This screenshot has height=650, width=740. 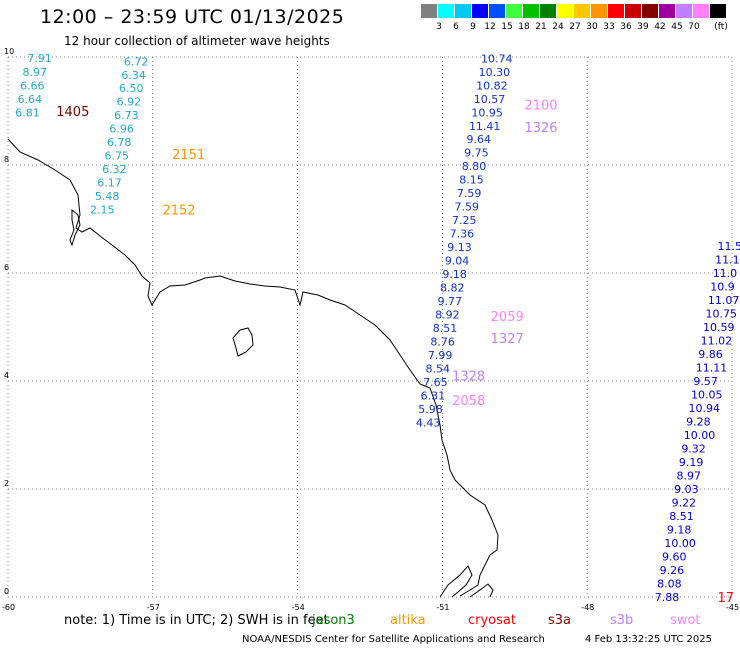 I want to click on wave-height-value: 9.26, so click(x=672, y=570).